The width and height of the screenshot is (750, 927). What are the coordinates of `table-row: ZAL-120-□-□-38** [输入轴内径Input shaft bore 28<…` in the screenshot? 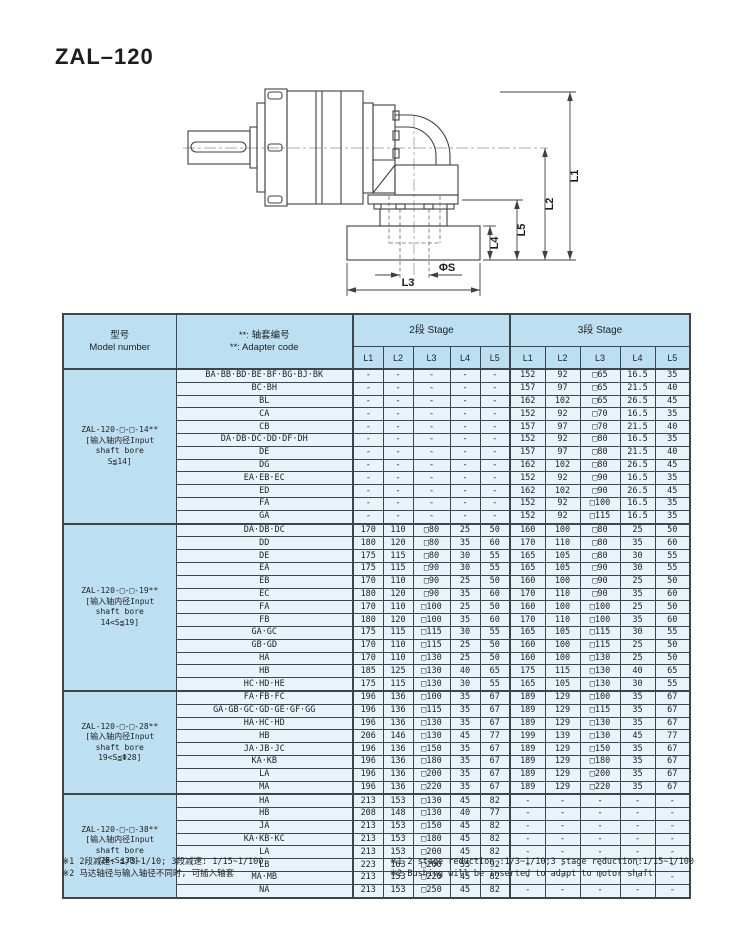 It's located at (376, 846).